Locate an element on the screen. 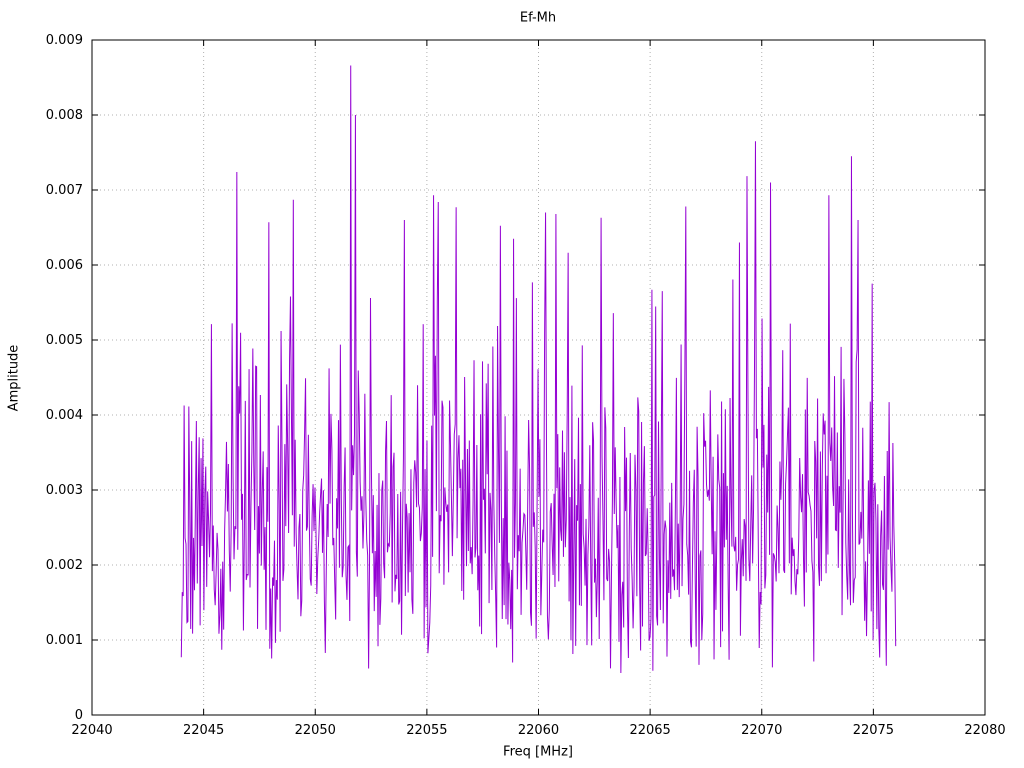 The width and height of the screenshot is (1024, 768). y-tick-label: 0.002 is located at coordinates (64, 565).